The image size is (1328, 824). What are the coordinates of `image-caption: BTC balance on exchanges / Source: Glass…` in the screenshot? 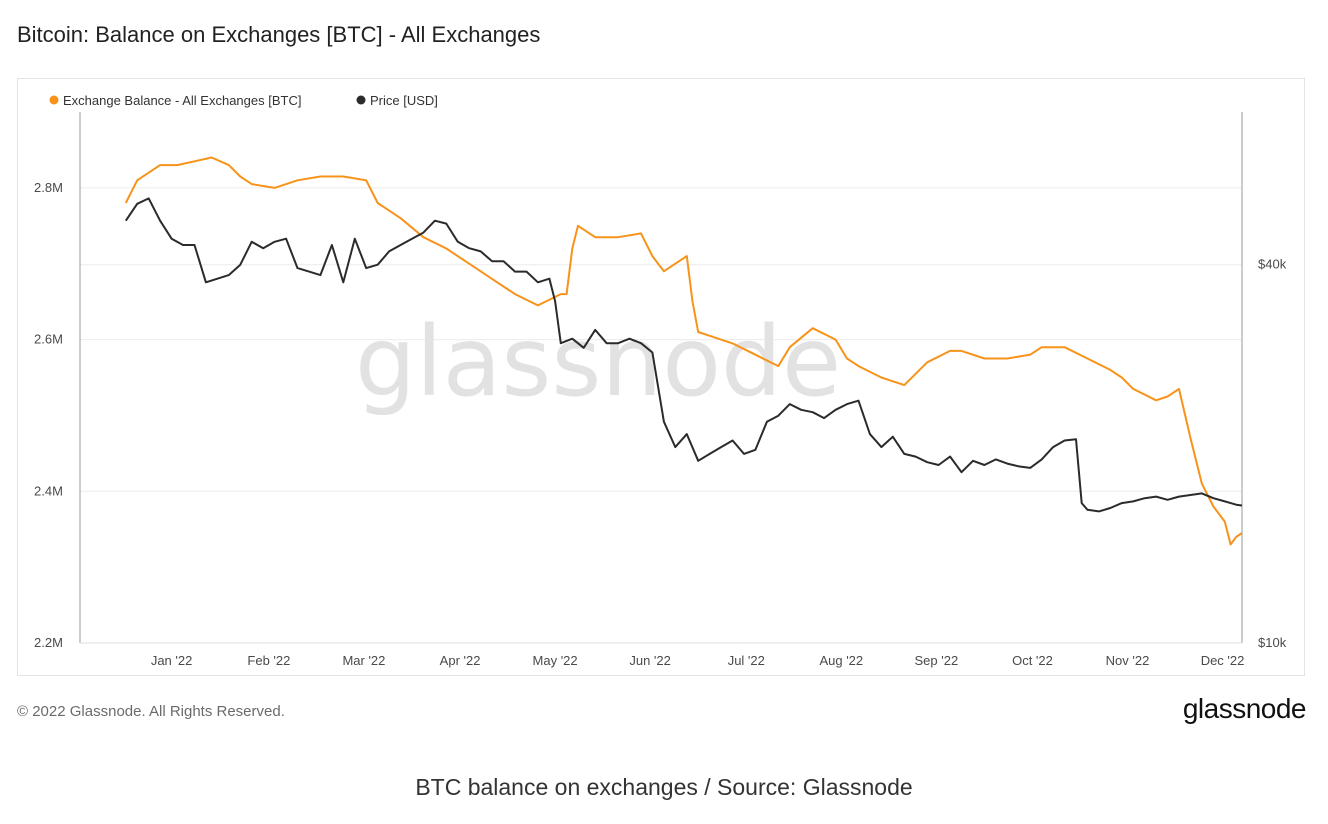 It's located at (664, 787).